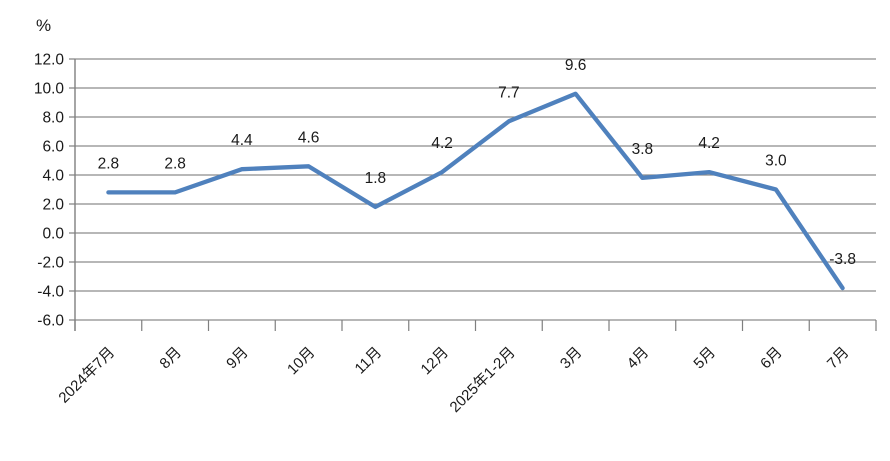 The height and width of the screenshot is (461, 890). Describe the element at coordinates (576, 65) in the screenshot. I see `data-label: 9.6` at that location.